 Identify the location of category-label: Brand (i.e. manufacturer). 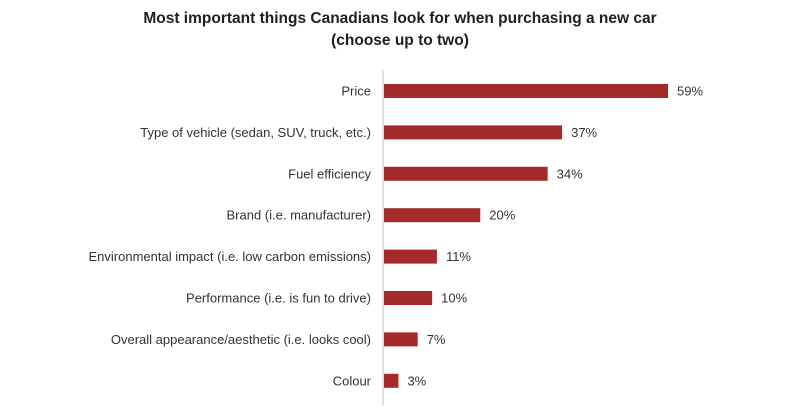
(298, 215).